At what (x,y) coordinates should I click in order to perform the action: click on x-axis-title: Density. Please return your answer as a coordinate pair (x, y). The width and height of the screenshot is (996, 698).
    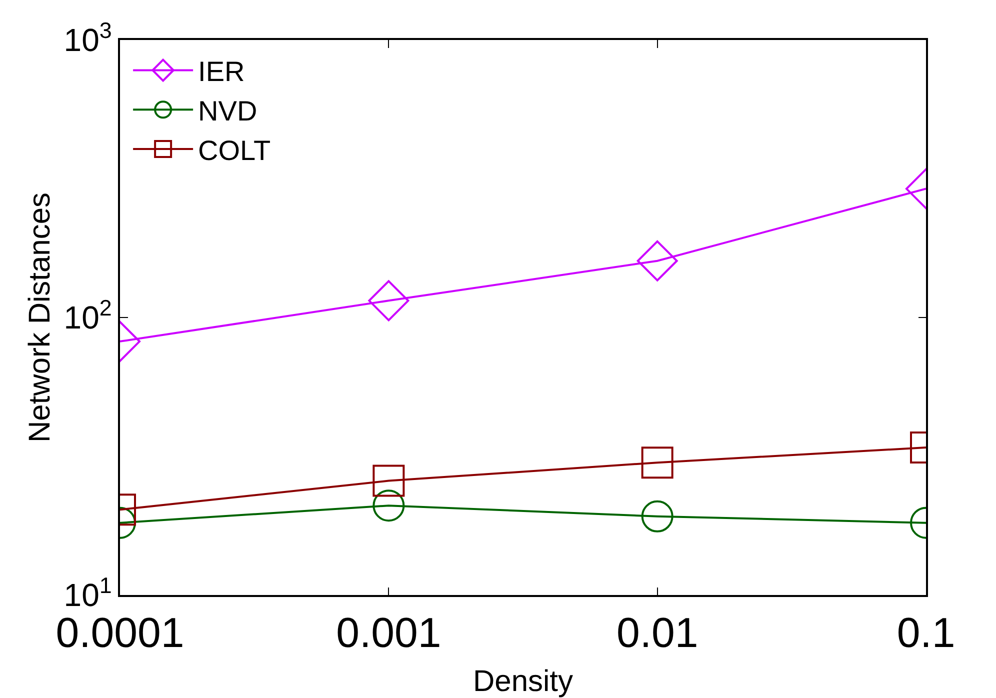
    Looking at the image, I should click on (523, 681).